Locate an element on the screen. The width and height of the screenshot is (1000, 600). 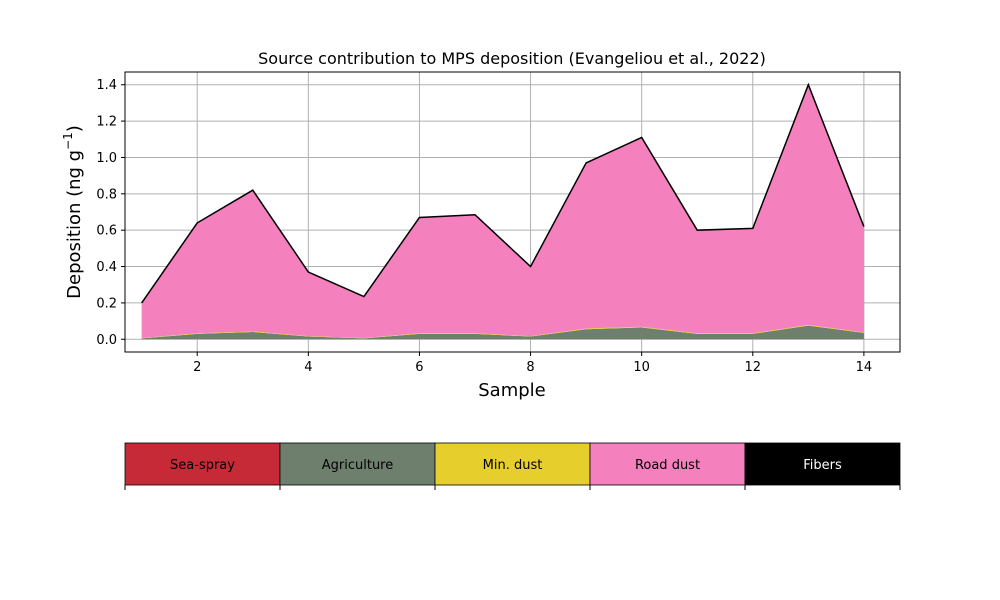
legend-label-road-dust: Road dust is located at coordinates (667, 465).